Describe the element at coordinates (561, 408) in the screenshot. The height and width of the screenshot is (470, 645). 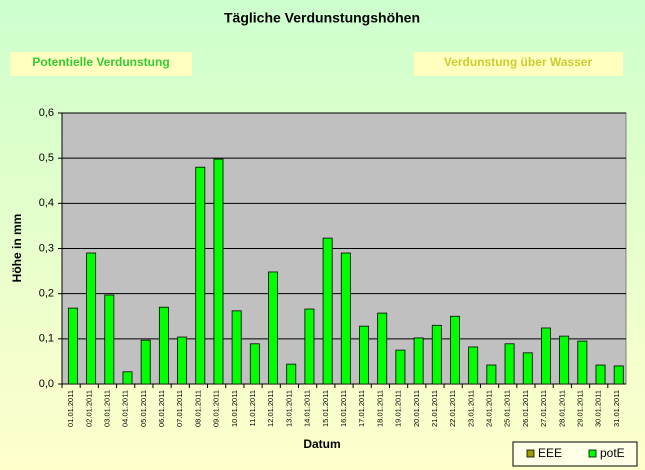
I see `x-tick-label: 28.01.2011` at that location.